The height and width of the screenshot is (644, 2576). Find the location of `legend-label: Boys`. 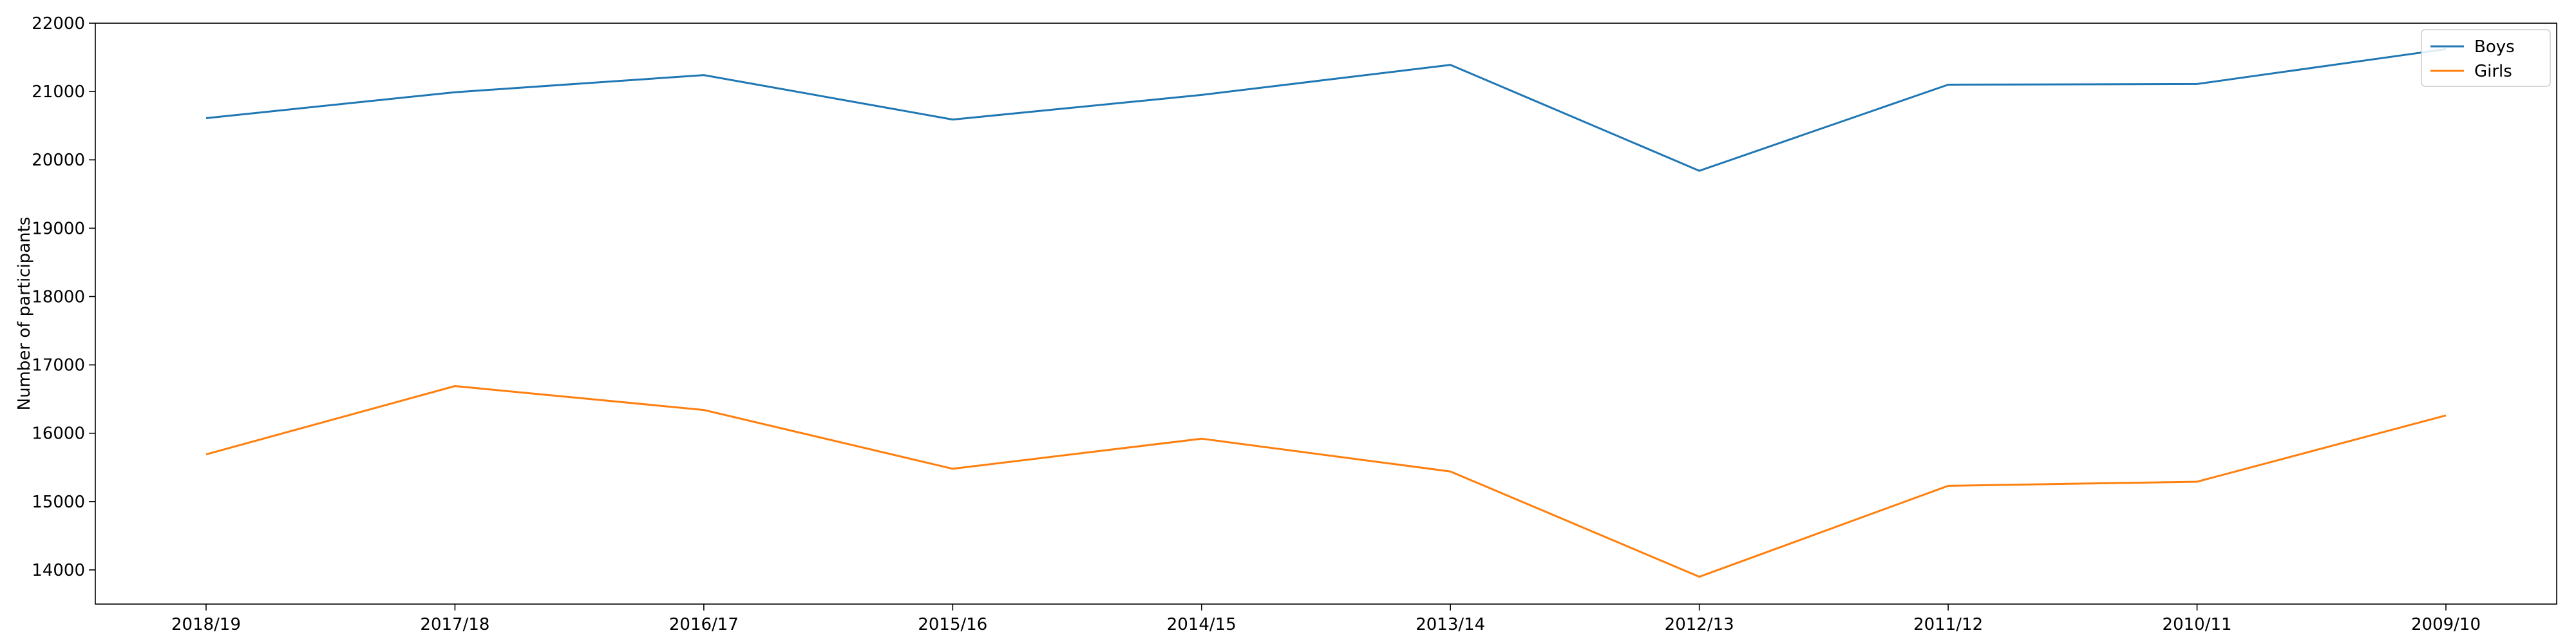

legend-label: Boys is located at coordinates (2494, 47).